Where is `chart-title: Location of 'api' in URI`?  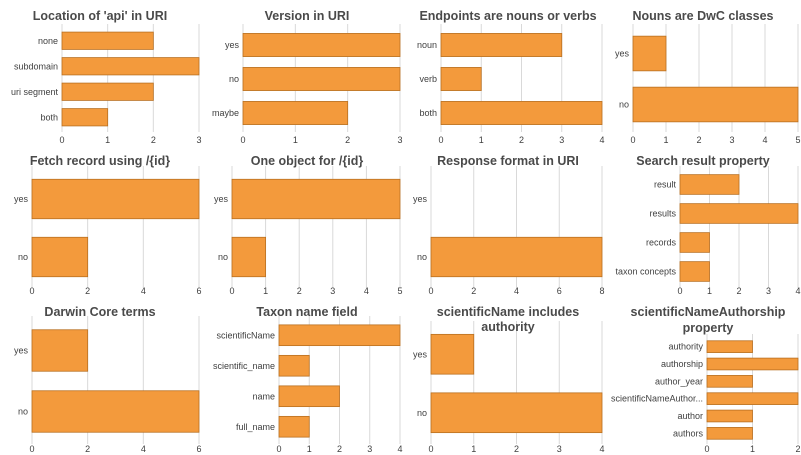 chart-title: Location of 'api' in URI is located at coordinates (100, 16).